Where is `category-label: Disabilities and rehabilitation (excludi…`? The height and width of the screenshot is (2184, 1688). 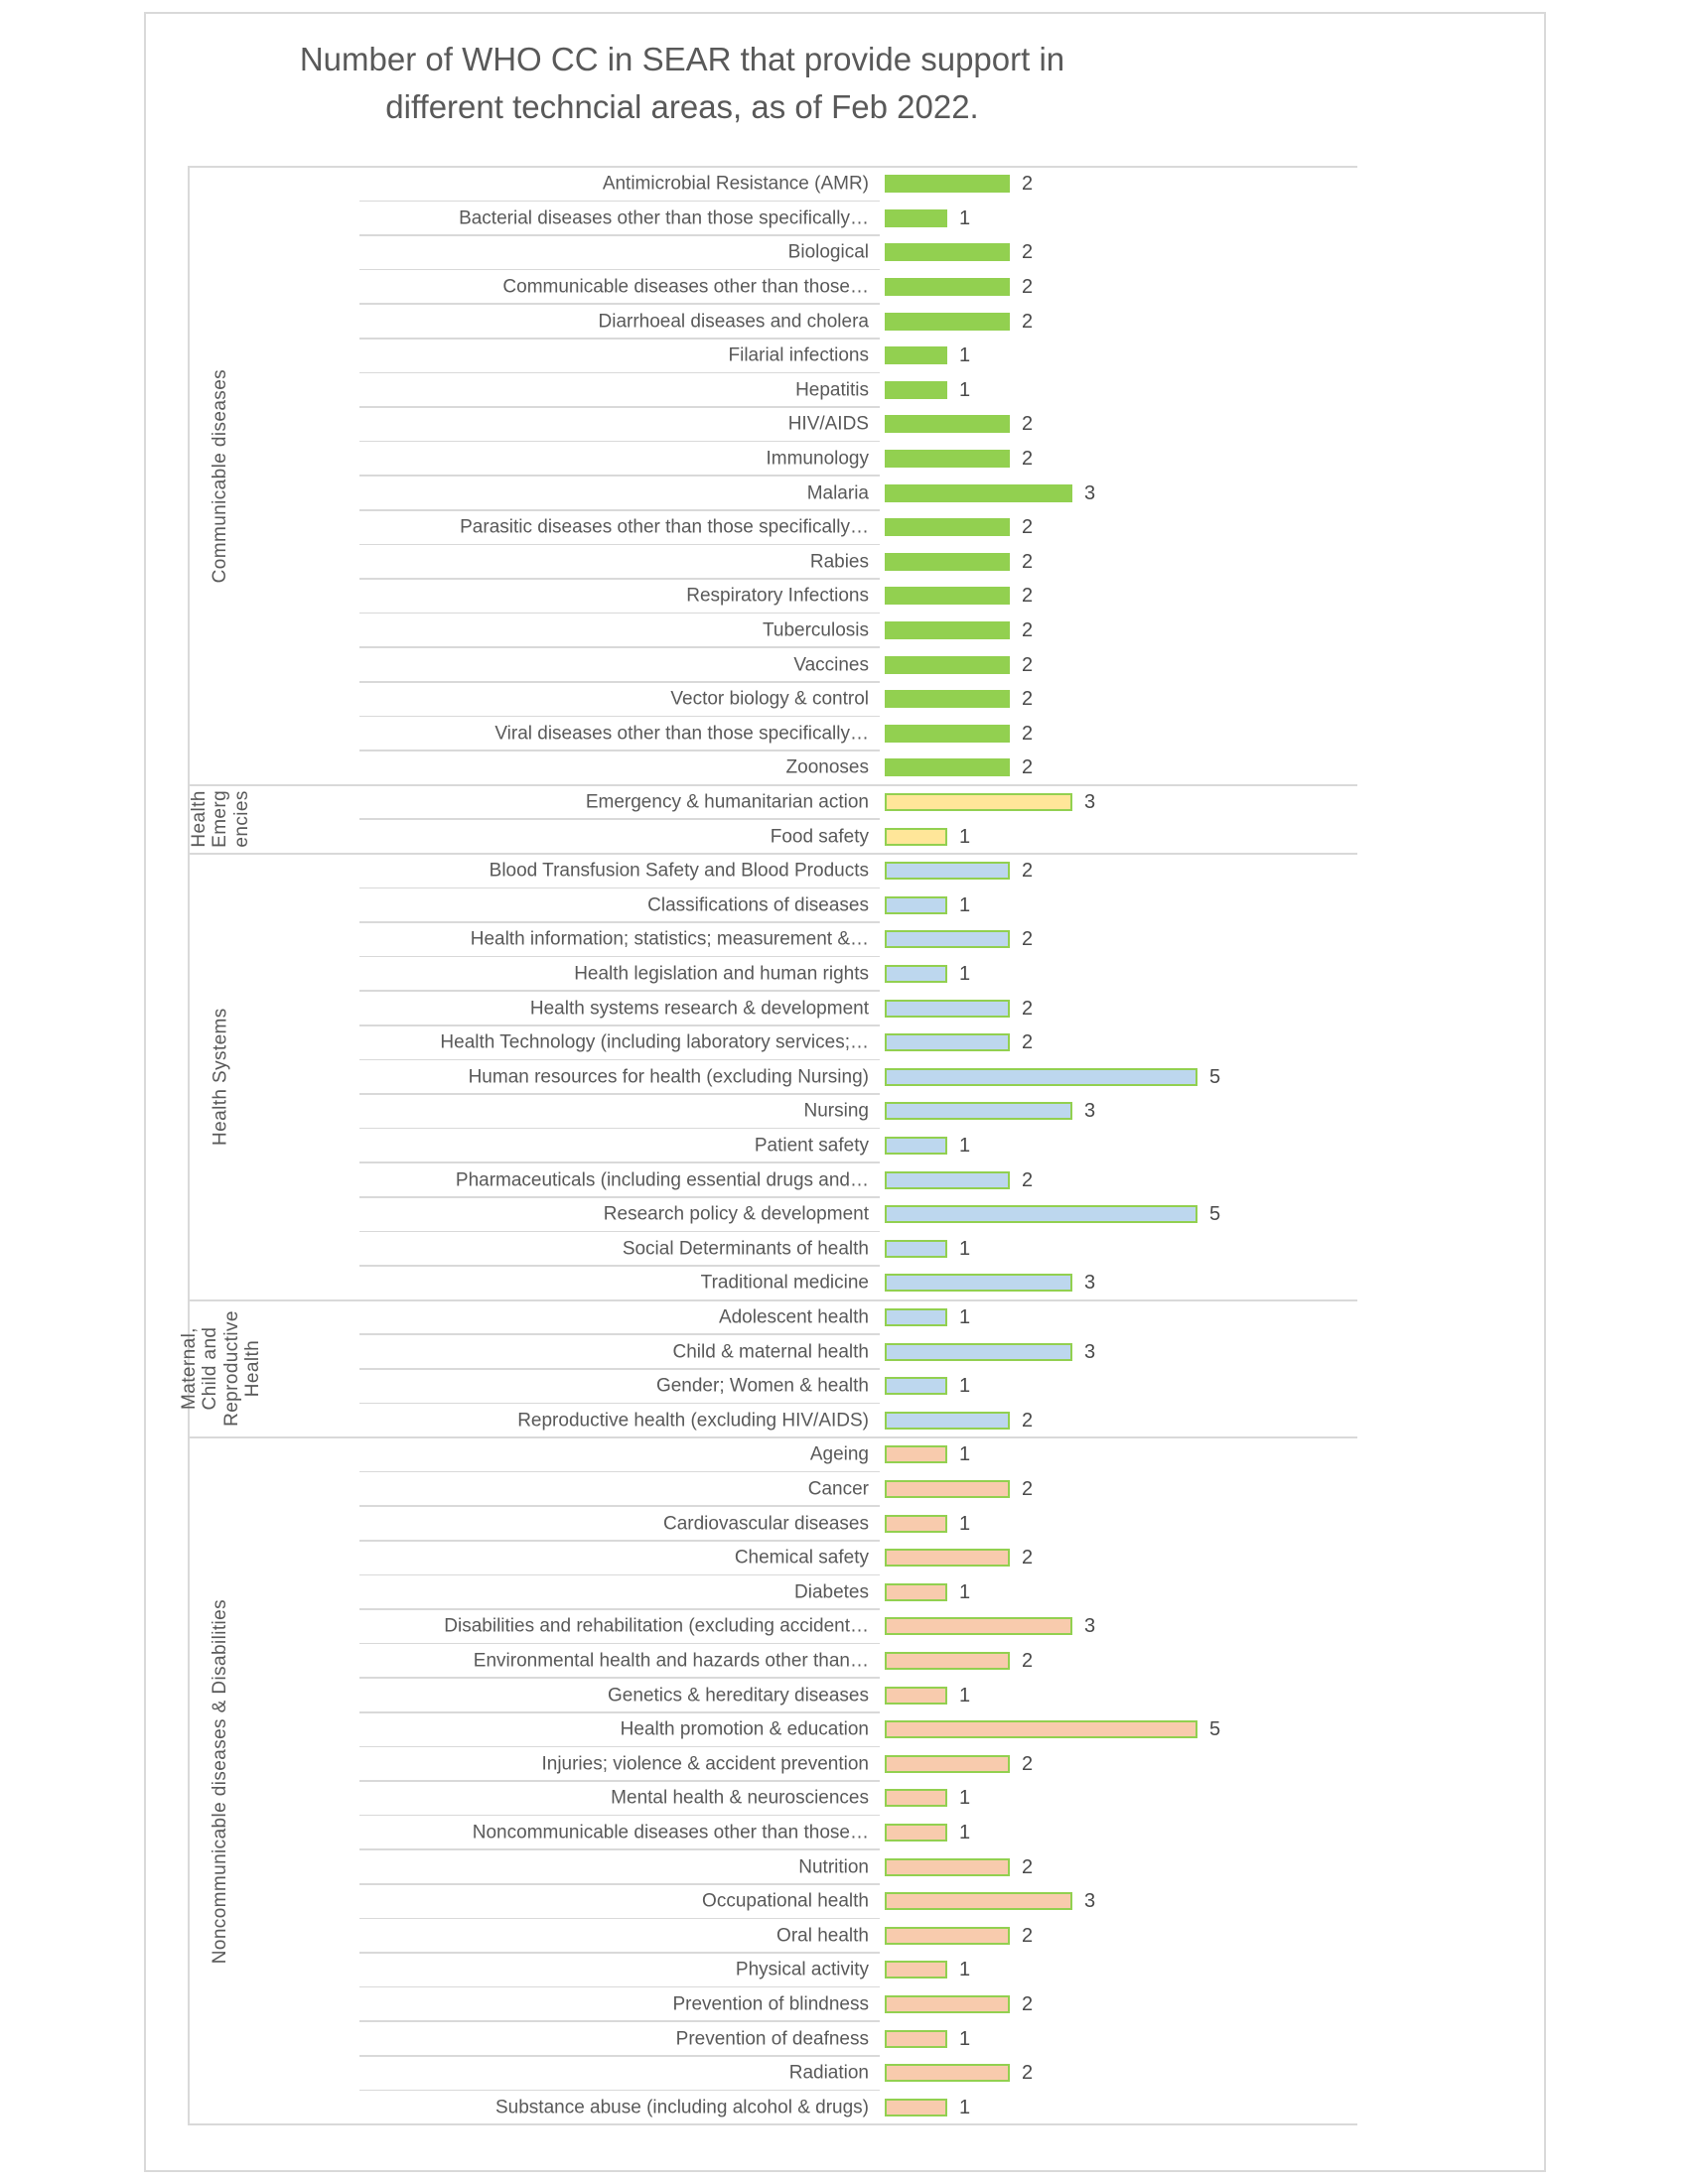
category-label: Disabilities and rehabilitation (excludi… is located at coordinates (656, 1626).